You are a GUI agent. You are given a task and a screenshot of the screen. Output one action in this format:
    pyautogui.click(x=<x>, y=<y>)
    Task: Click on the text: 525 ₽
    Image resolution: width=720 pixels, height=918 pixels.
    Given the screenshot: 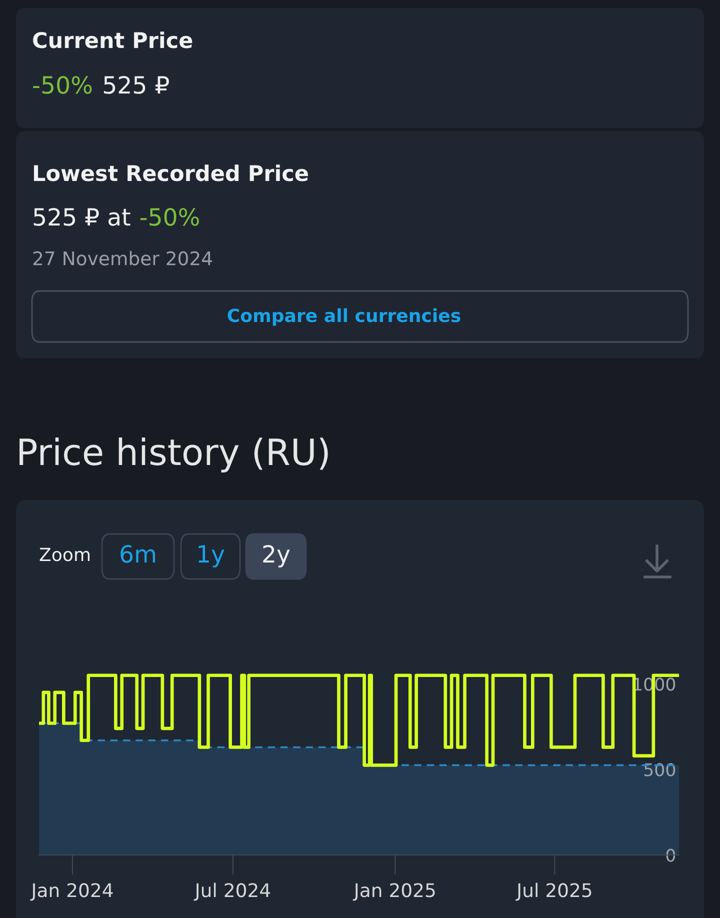 What is the action you would take?
    pyautogui.click(x=136, y=85)
    